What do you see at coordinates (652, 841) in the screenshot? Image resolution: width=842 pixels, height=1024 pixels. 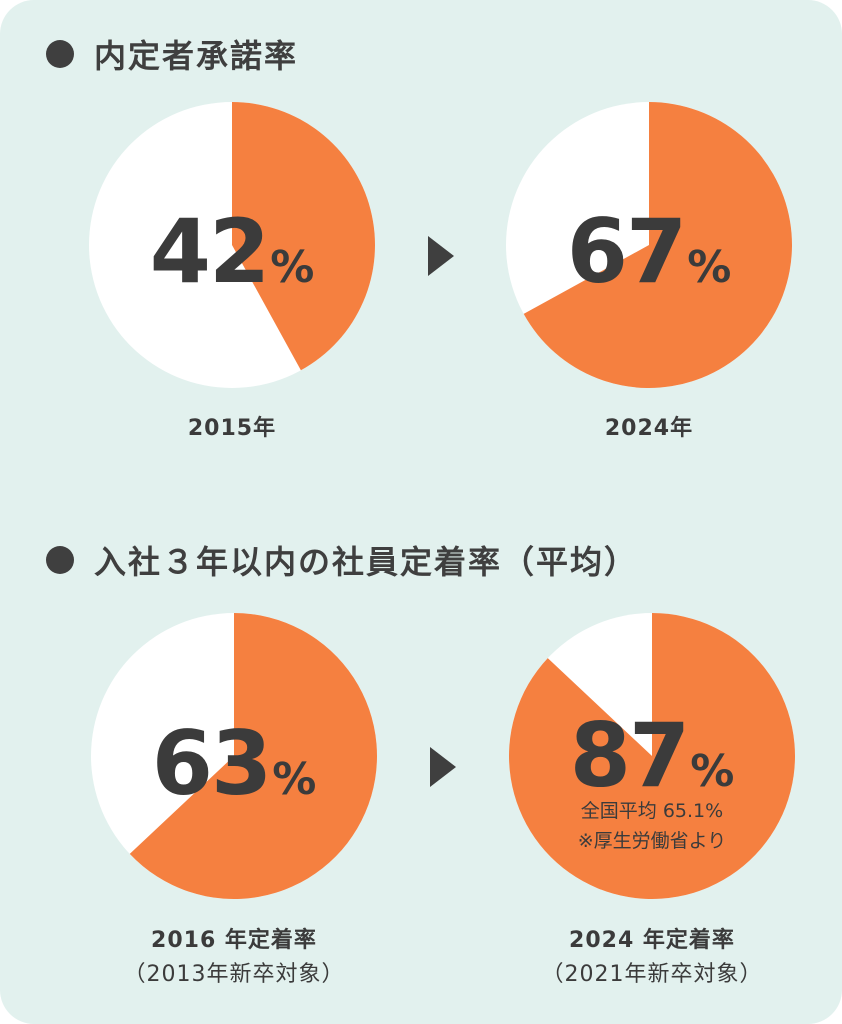 I see `source-note: ※厚生労働省より` at bounding box center [652, 841].